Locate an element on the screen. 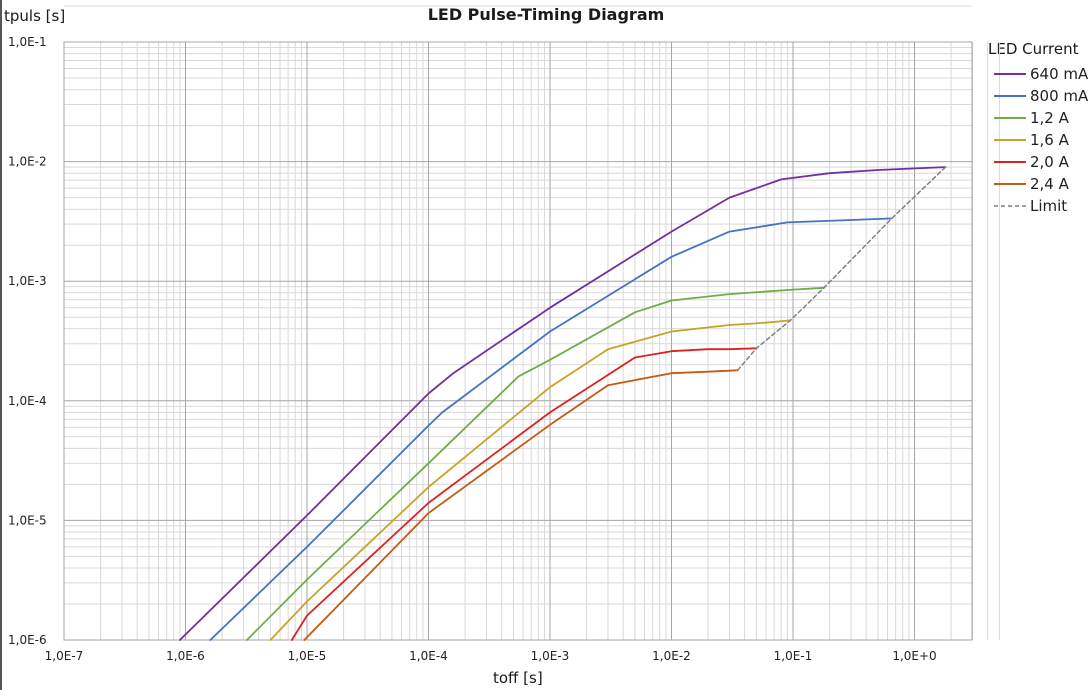  legend-entry-label: 1,6 A is located at coordinates (1050, 140).